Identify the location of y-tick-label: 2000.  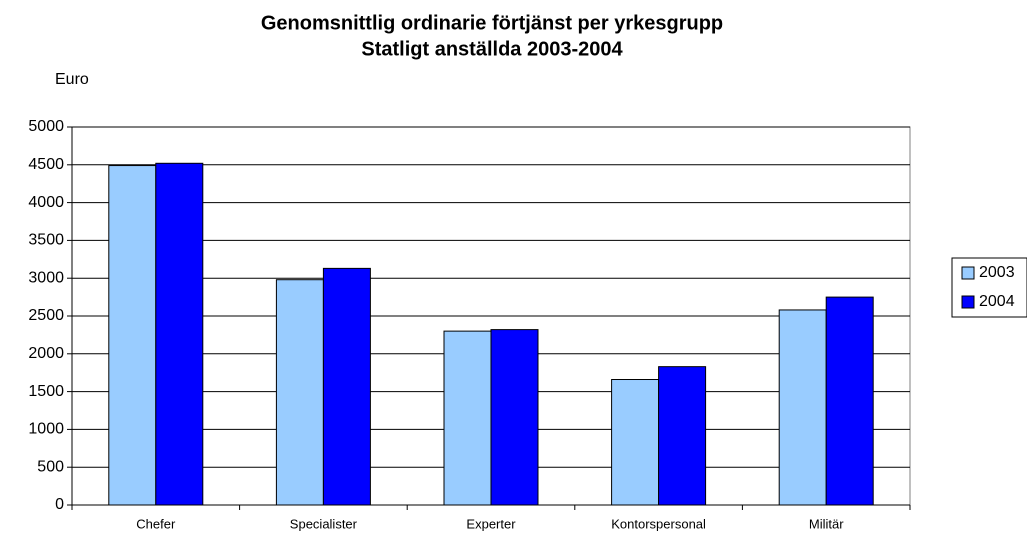
(46, 353).